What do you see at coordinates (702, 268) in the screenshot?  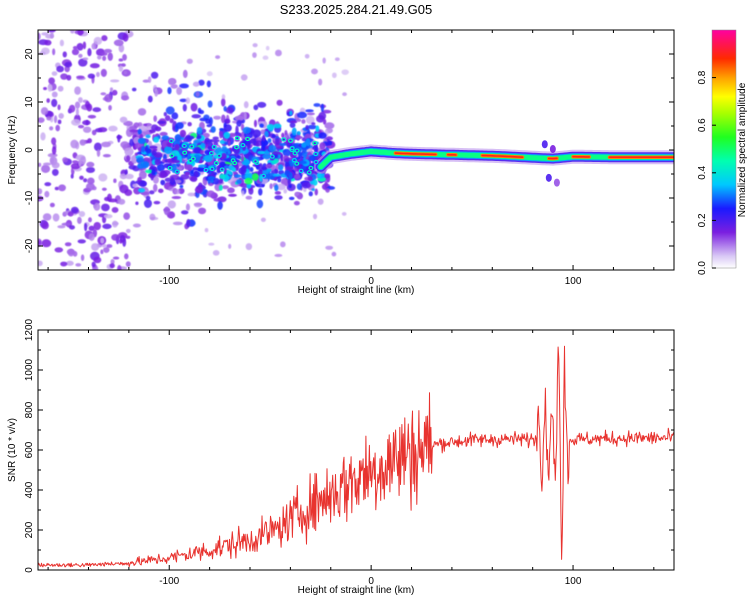 I see `colorbar-tick-label: 0.0` at bounding box center [702, 268].